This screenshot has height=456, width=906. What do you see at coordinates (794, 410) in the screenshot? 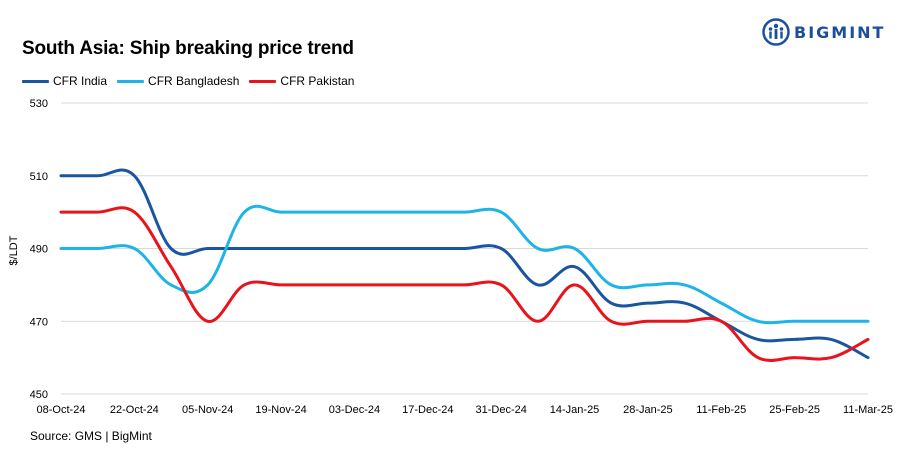
I see `x-tick-label: 25-Feb-25` at bounding box center [794, 410].